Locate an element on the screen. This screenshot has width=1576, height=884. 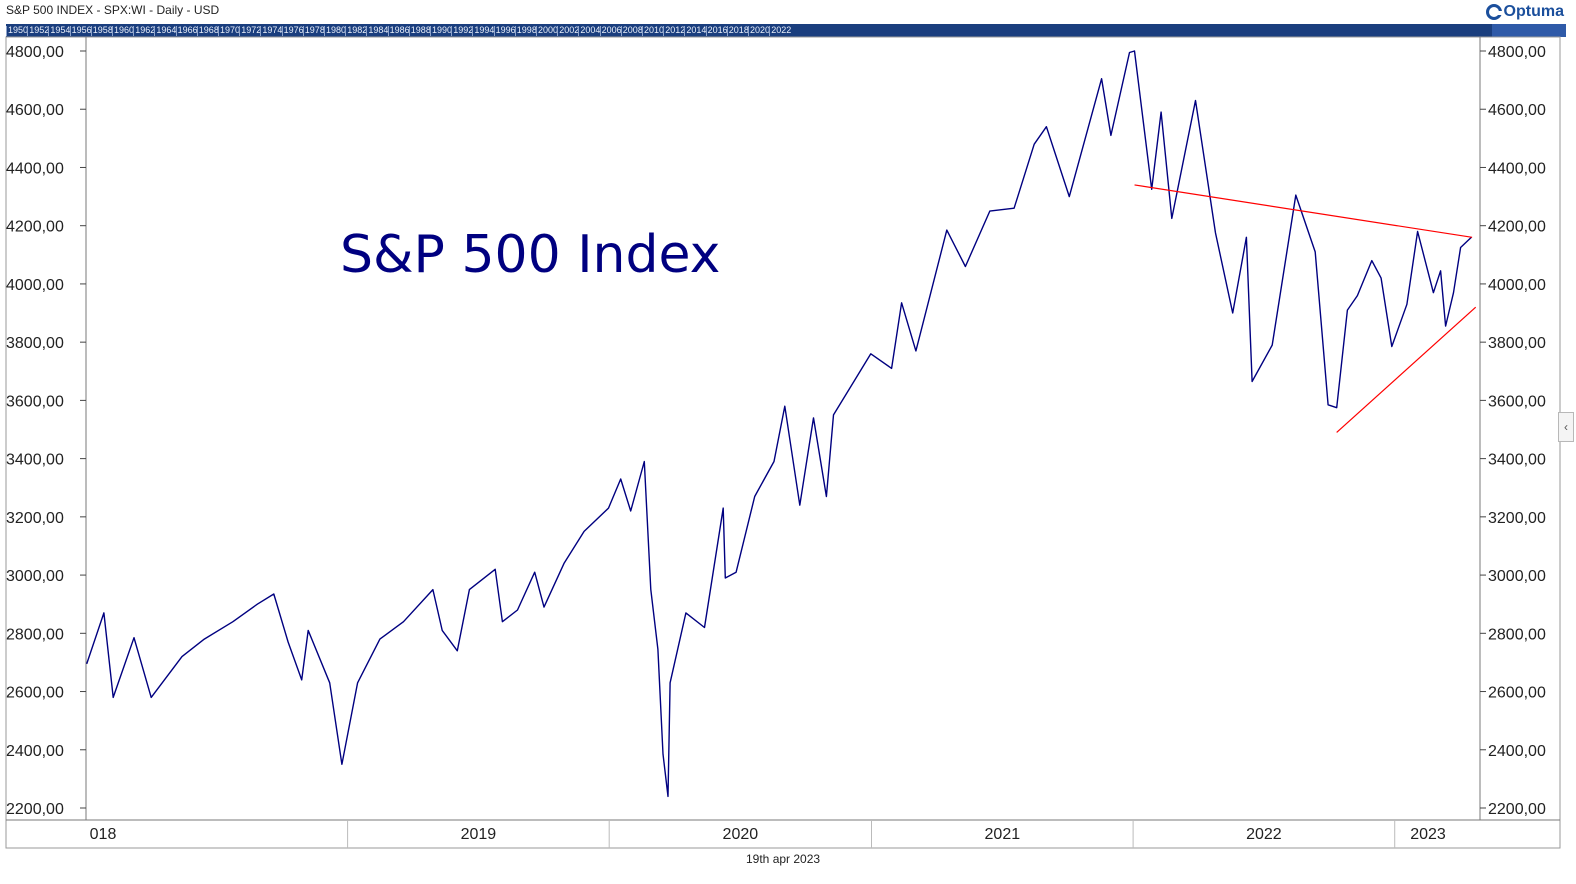
overview-year-label: 1966 is located at coordinates (187, 30).